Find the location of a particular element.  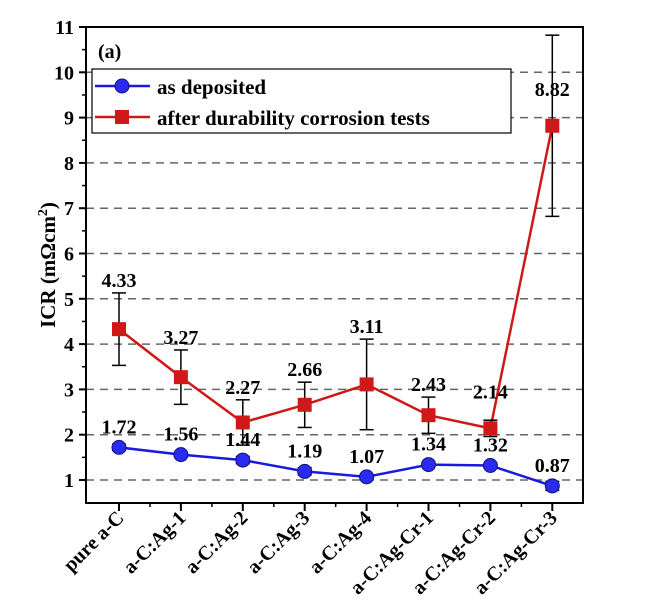

data-label: 4.33 is located at coordinates (119, 281).